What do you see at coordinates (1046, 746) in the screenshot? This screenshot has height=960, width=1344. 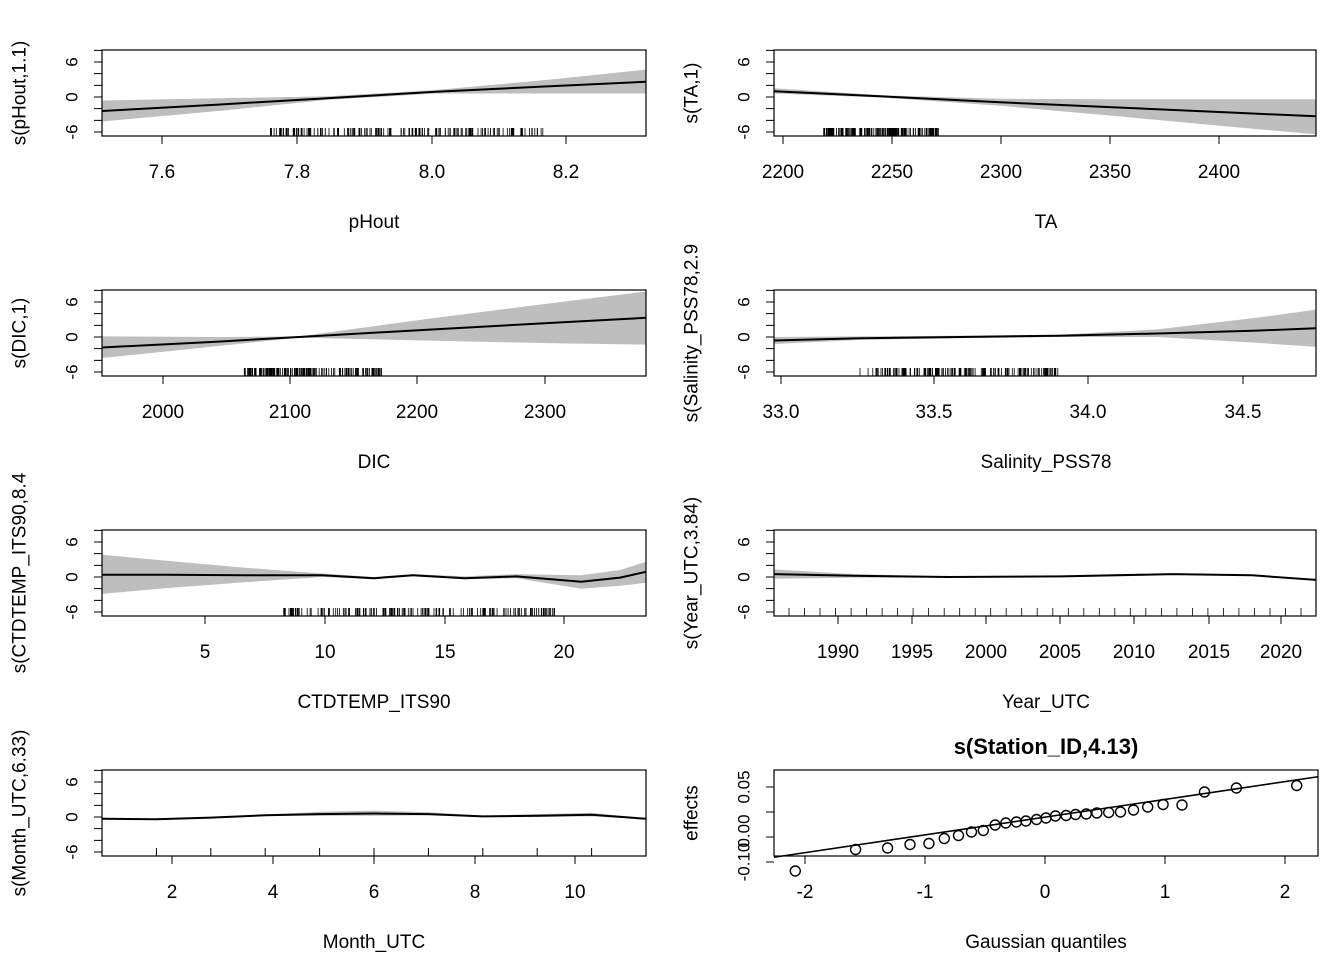 I see `panel-title: s(Station_ID,4.13)` at bounding box center [1046, 746].